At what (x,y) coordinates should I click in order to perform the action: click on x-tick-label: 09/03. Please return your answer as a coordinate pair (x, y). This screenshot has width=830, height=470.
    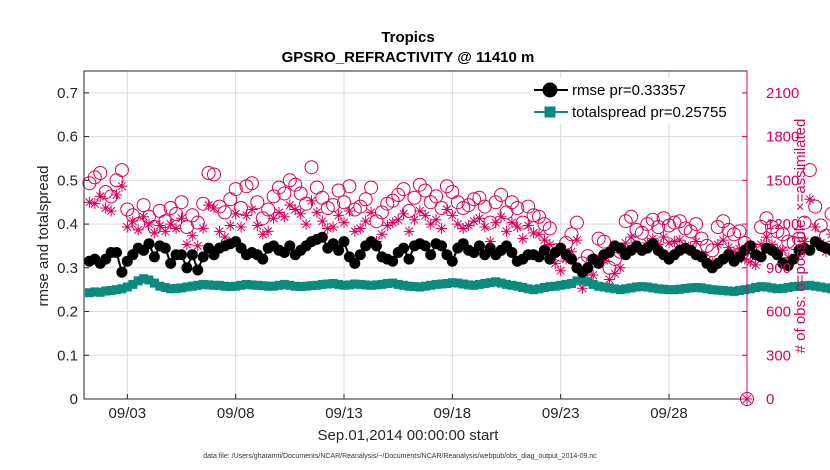
    Looking at the image, I should click on (128, 413).